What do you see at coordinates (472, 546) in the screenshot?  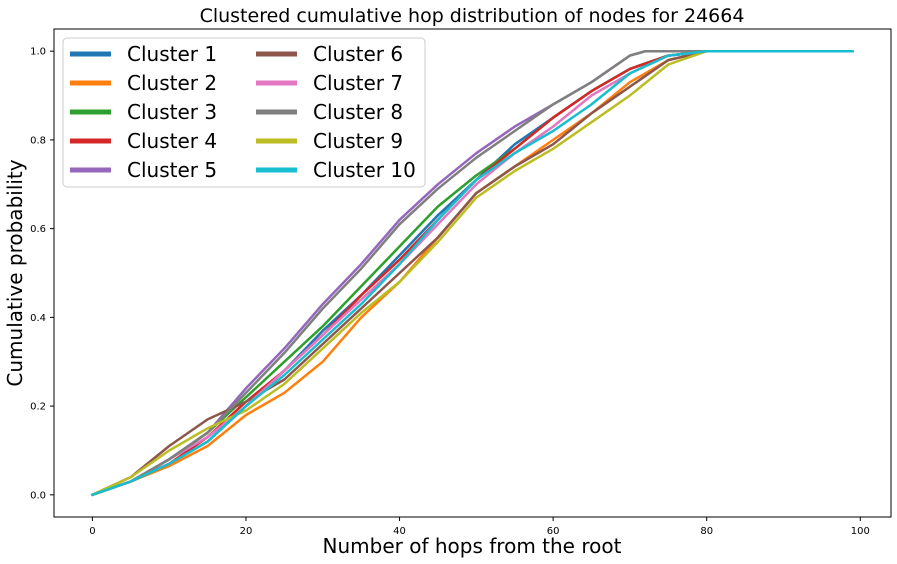 I see `x-axis-title: Number of hops from the root` at bounding box center [472, 546].